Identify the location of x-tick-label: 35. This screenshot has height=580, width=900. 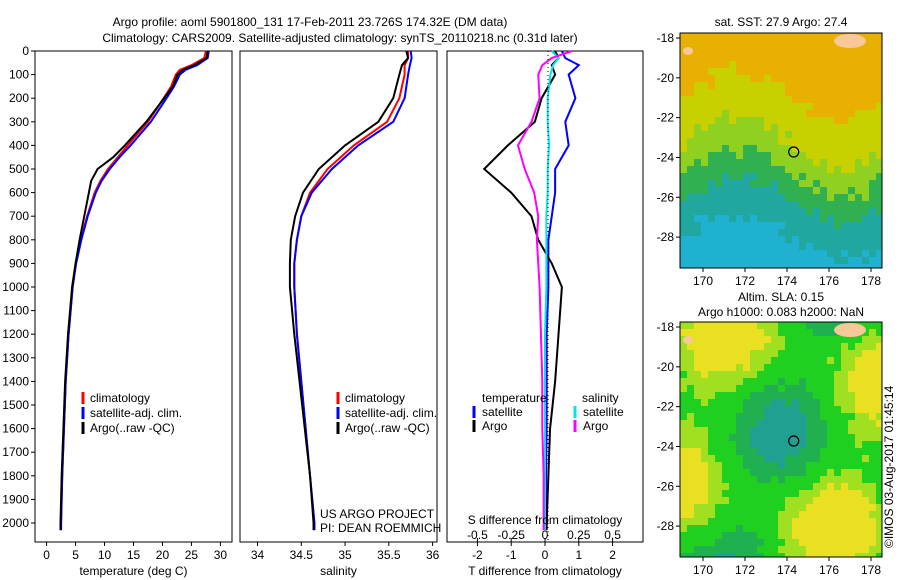
(345, 555).